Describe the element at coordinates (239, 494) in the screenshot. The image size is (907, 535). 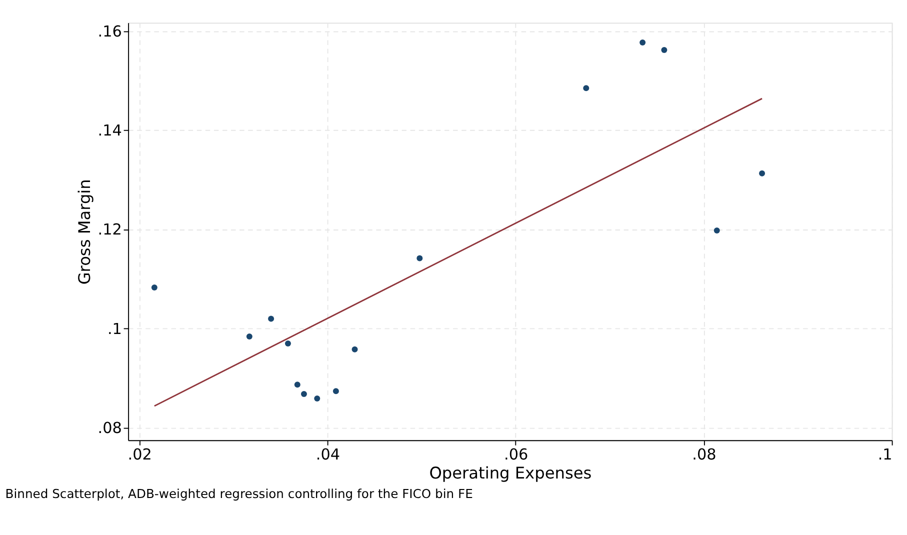
I see `text: Binned Scatterplot, ADB-weighted regression controlling for the FICO bin FE` at that location.